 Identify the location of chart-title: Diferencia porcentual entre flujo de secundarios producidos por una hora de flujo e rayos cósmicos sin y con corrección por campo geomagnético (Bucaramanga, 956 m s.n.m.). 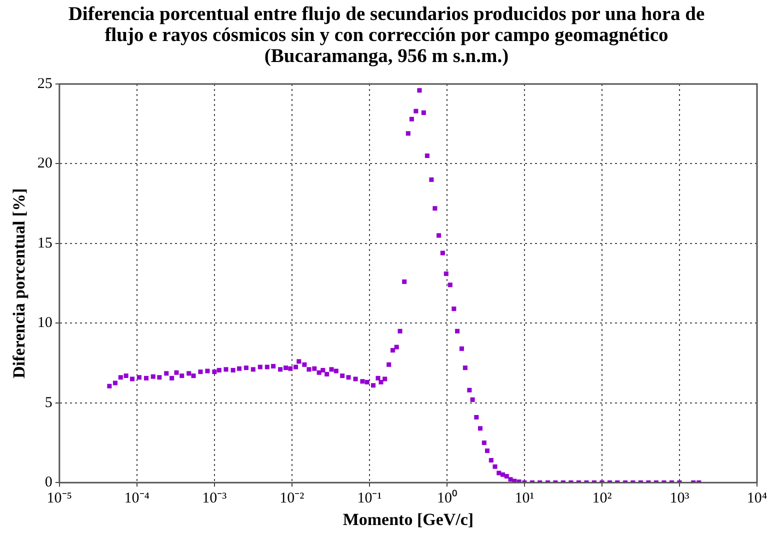
(386, 36).